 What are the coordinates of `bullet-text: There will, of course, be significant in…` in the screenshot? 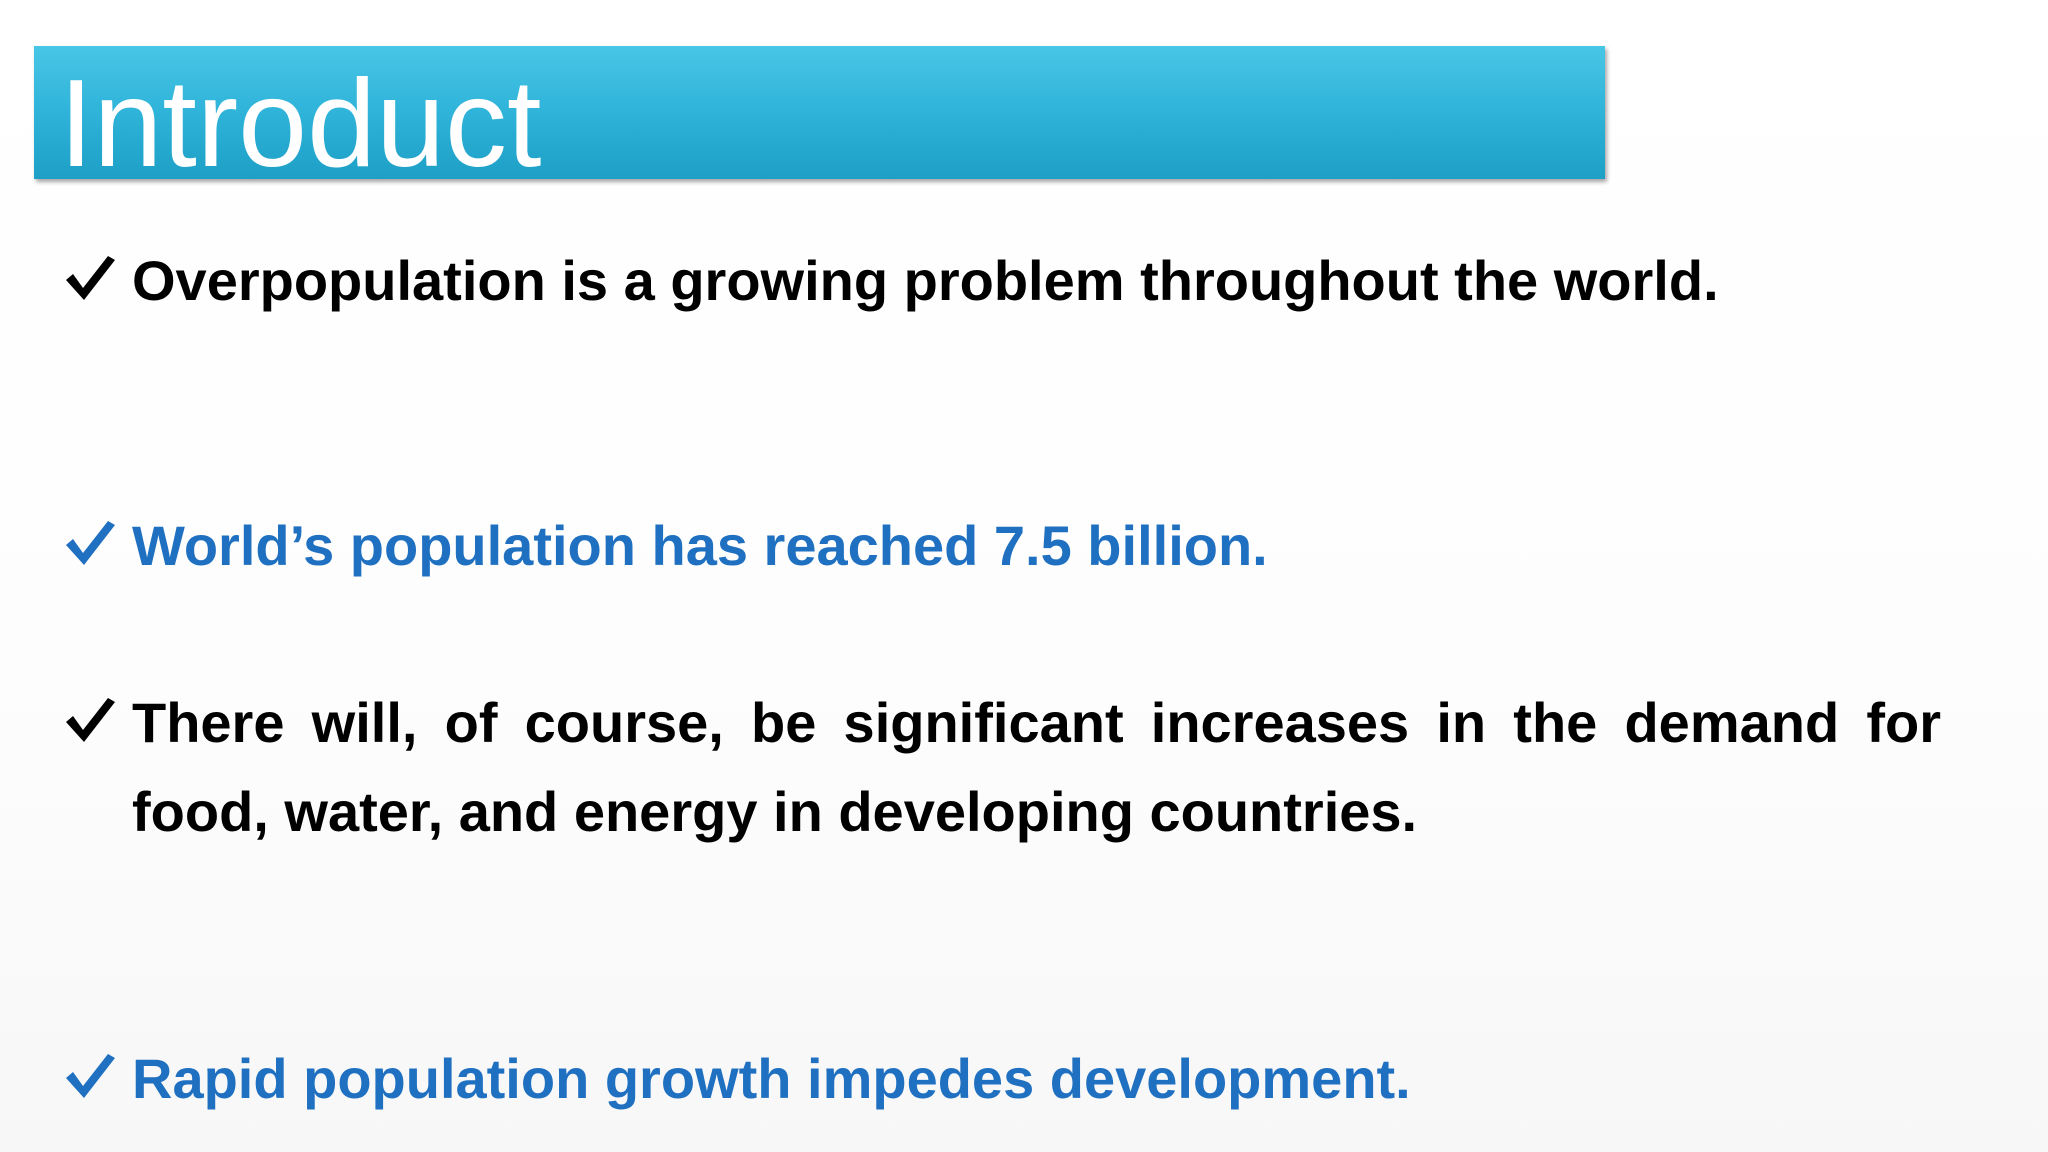 It's located at (1036, 767).